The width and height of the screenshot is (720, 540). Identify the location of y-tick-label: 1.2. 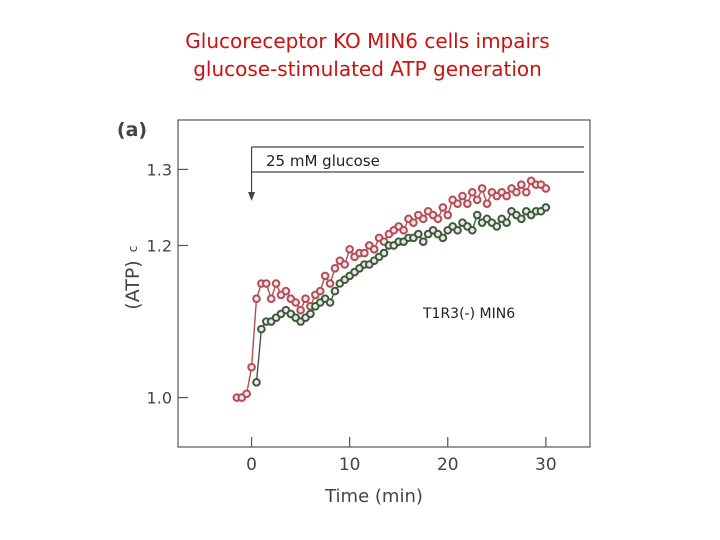
(159, 245).